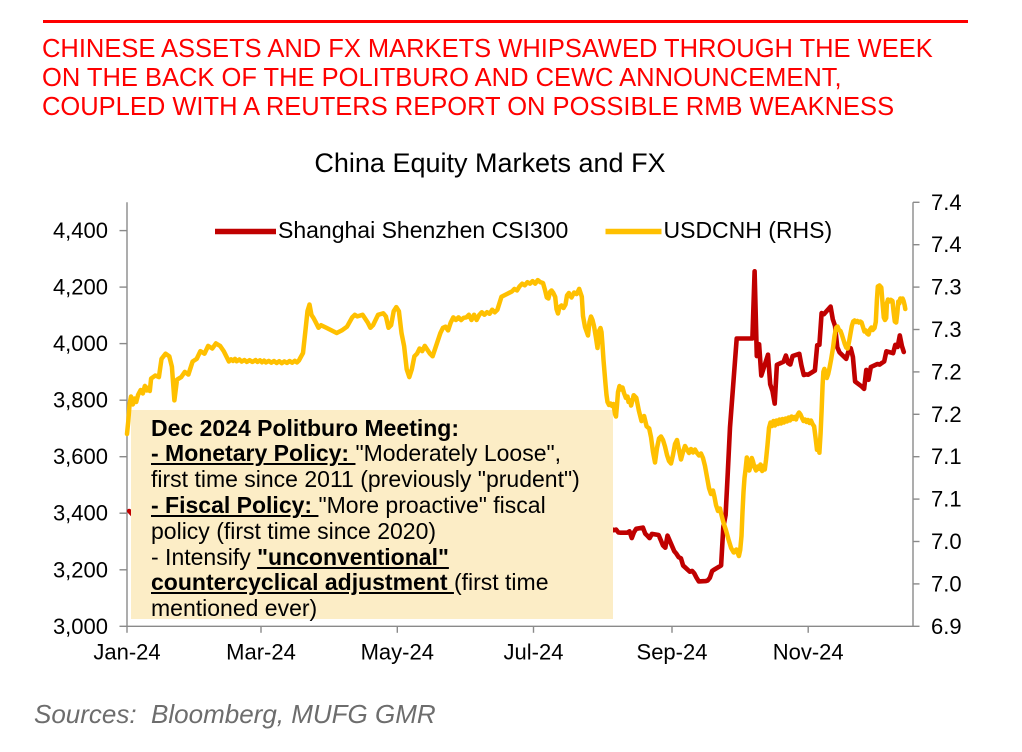  Describe the element at coordinates (80, 626) in the screenshot. I see `svg-text: 3,000` at that location.